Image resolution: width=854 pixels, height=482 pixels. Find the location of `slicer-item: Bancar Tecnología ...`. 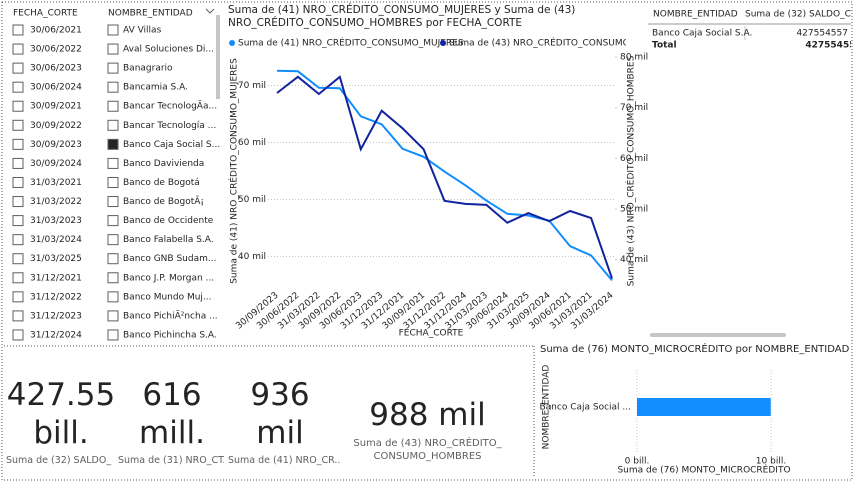

slicer-item: Bancar Tecnología ... is located at coordinates (169, 126).